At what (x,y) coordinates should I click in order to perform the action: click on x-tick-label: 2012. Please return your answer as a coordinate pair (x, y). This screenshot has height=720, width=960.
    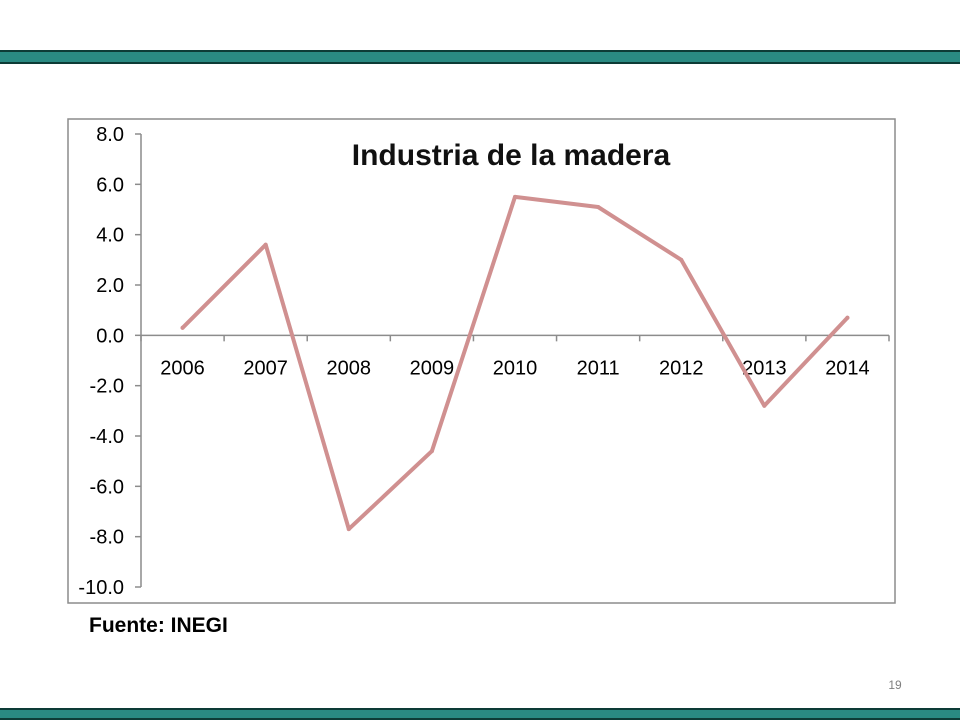
    Looking at the image, I should click on (681, 368).